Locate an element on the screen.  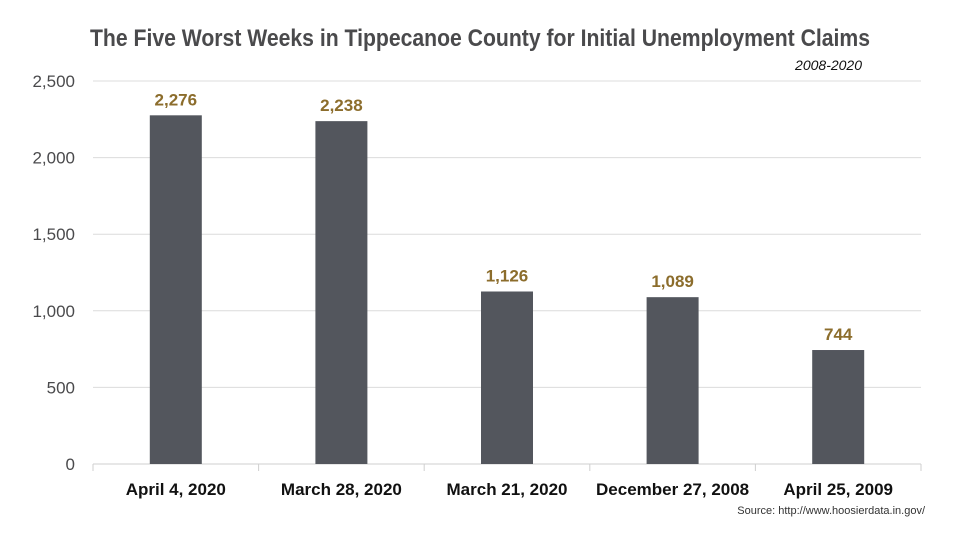
x-tick-label: March 28, 2020 is located at coordinates (341, 489).